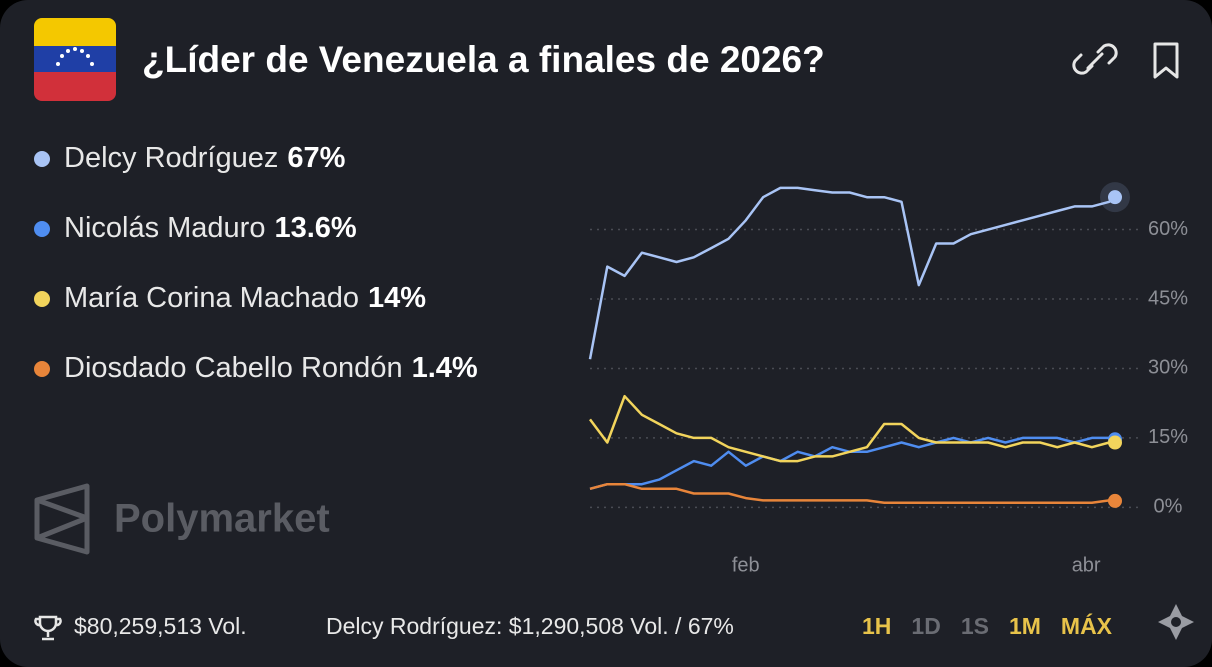 The width and height of the screenshot is (1212, 667). Describe the element at coordinates (160, 626) in the screenshot. I see `total-volume: $80,259,513 Vol.` at that location.